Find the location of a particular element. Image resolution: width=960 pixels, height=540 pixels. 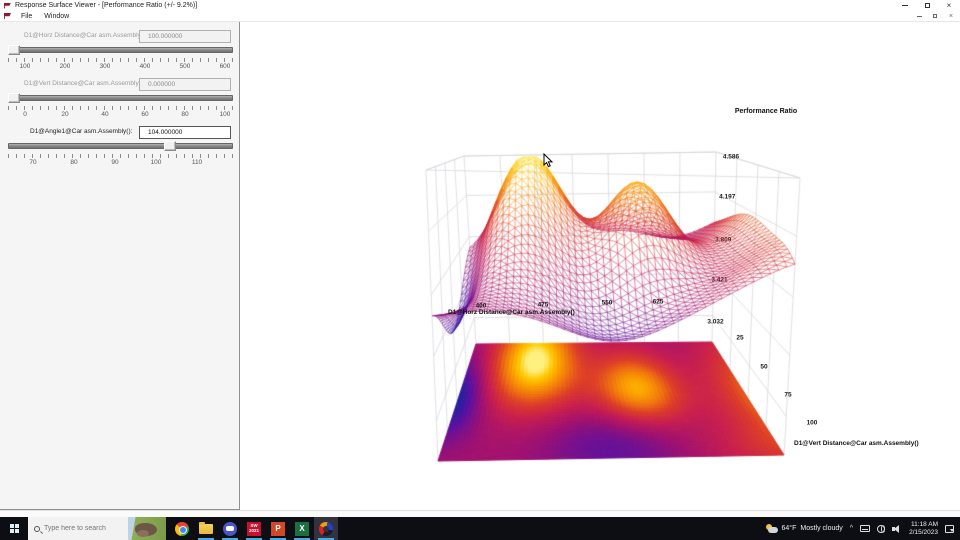

tray-time: 11:18 AM is located at coordinates (924, 524).